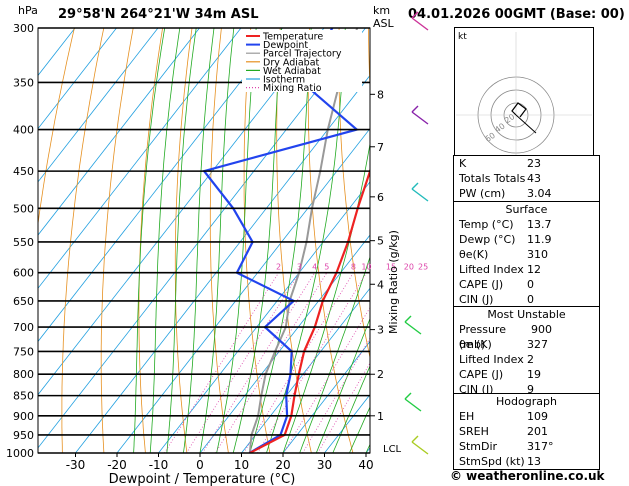 This screenshot has width=629, height=486. I want to click on surface-value: 12, so click(534, 269).